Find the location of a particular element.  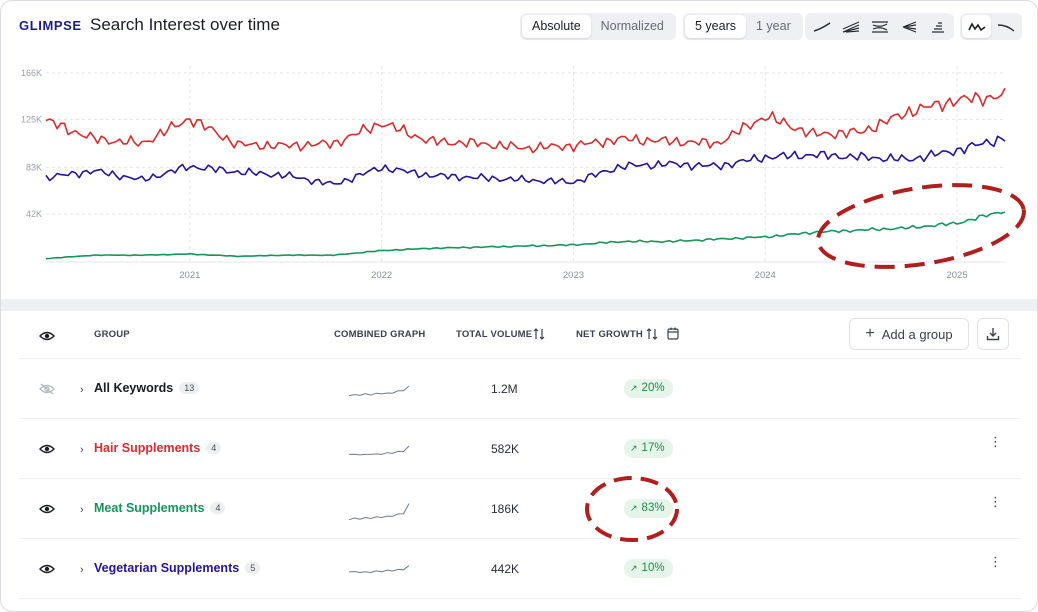

series-line-hair-supplements is located at coordinates (525, 120).